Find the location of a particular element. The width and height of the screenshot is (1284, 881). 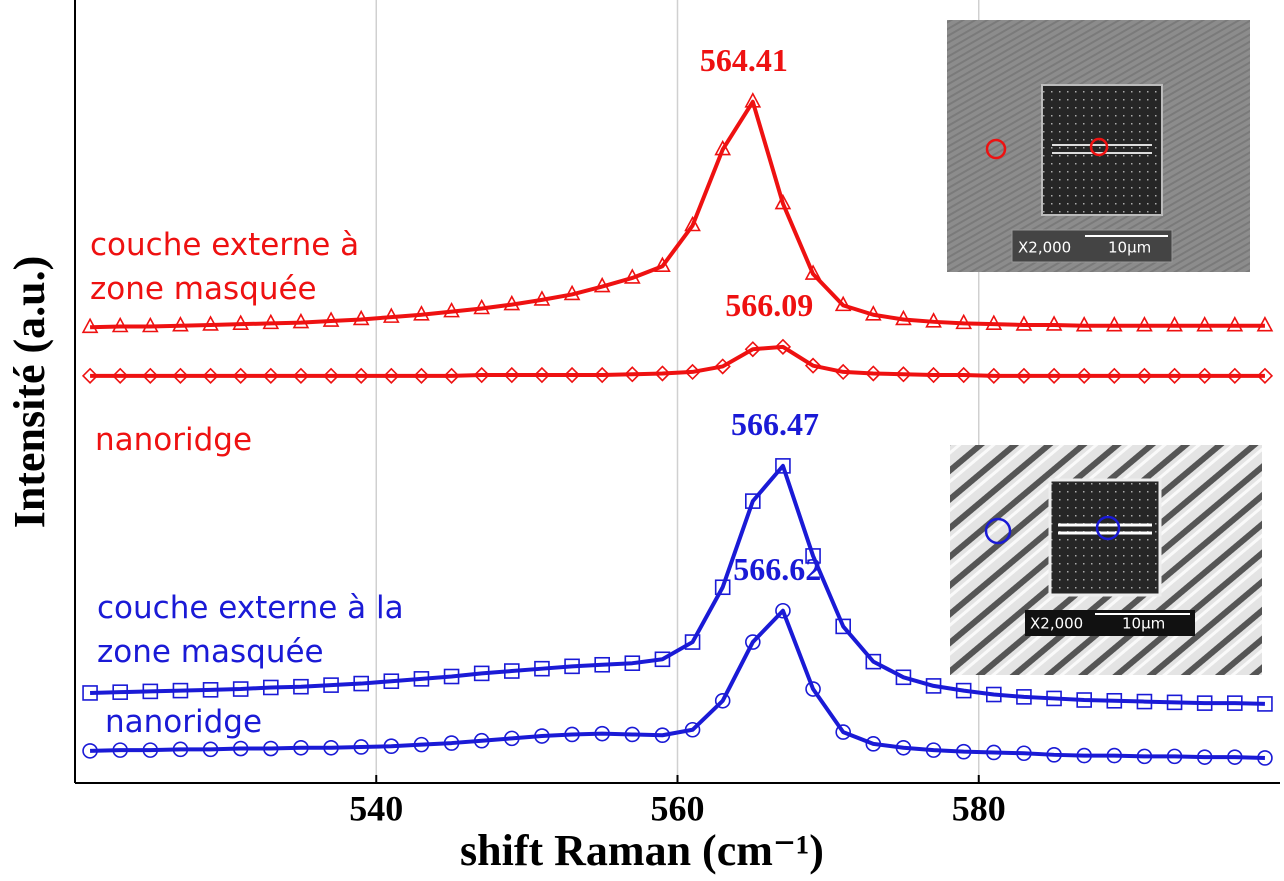

fit-line is located at coordinates (677, 361).